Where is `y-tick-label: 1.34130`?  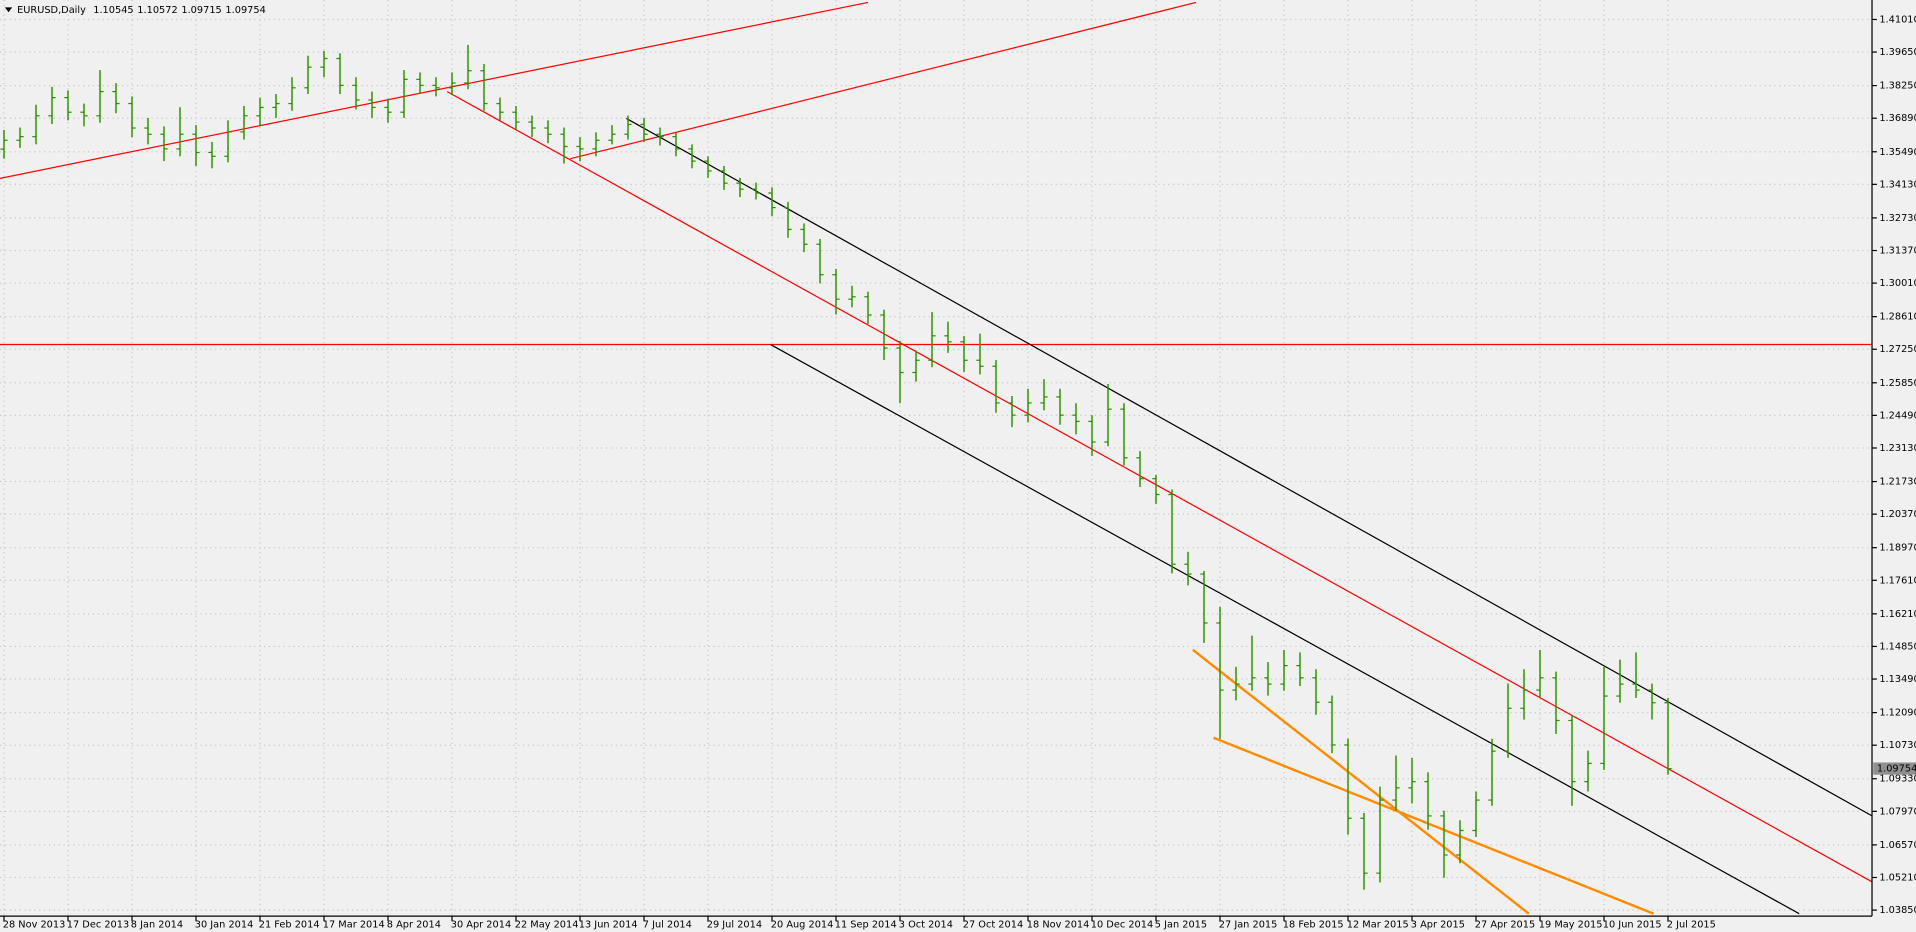
y-tick-label: 1.34130 is located at coordinates (1897, 184).